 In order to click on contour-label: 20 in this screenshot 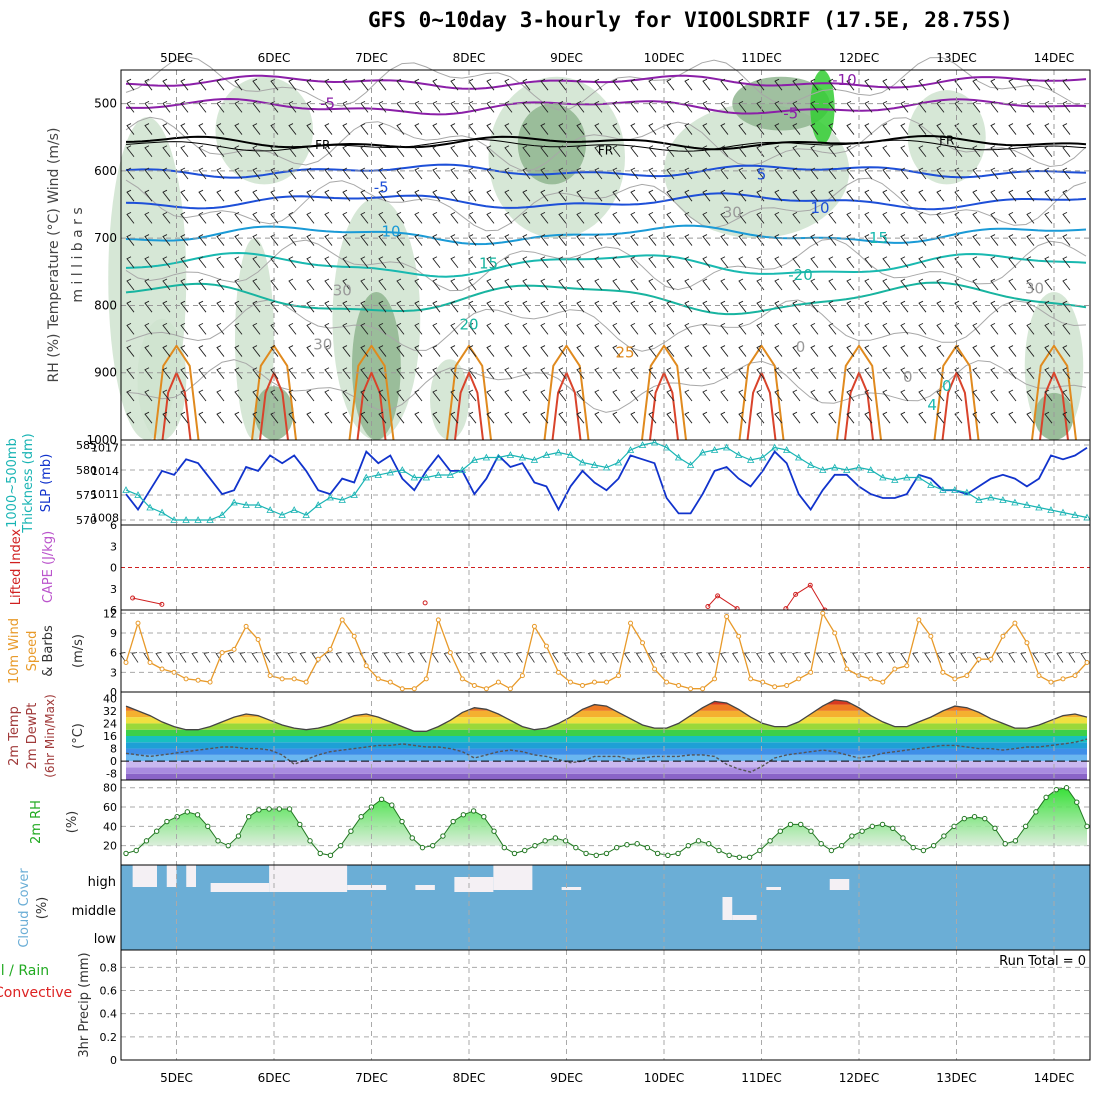, I will do `click(468, 324)`.